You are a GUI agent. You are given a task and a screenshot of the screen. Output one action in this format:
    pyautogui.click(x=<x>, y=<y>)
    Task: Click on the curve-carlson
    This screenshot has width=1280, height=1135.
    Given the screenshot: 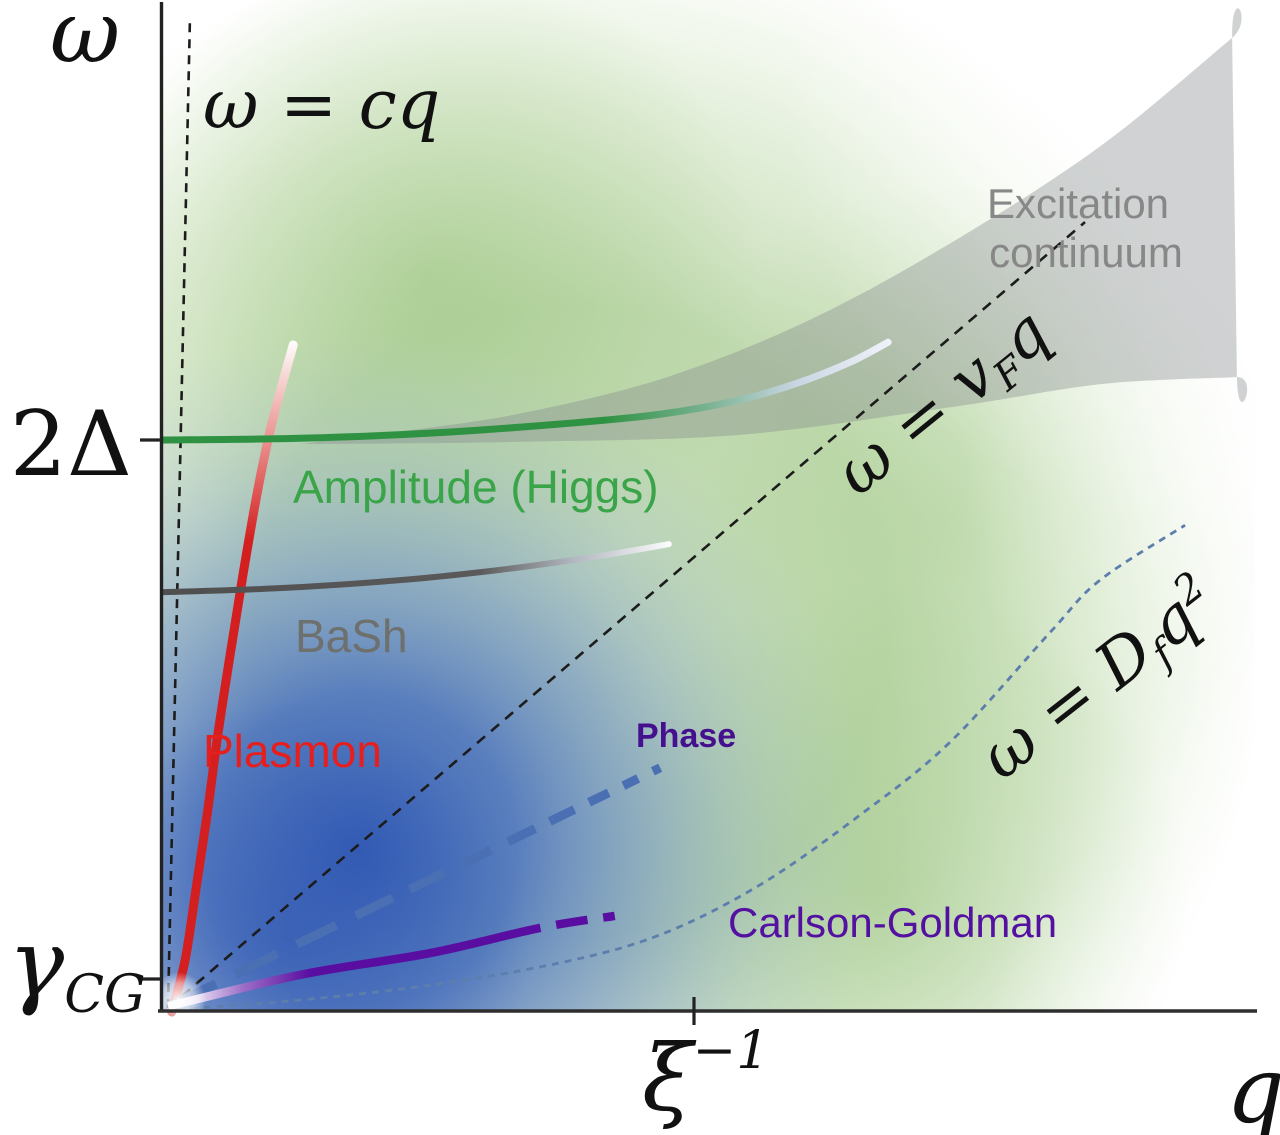 What is the action you would take?
    pyautogui.click(x=391, y=961)
    